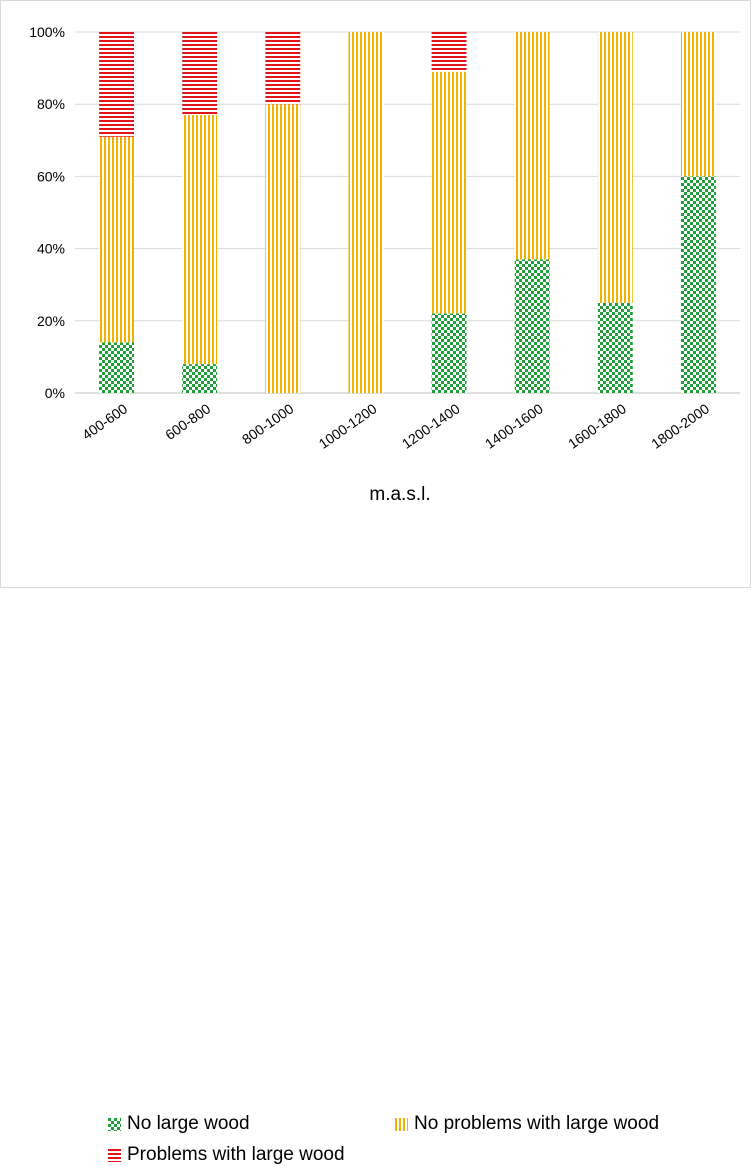 The width and height of the screenshot is (751, 1166). Describe the element at coordinates (51, 104) in the screenshot. I see `y-tick-label: 80%` at that location.